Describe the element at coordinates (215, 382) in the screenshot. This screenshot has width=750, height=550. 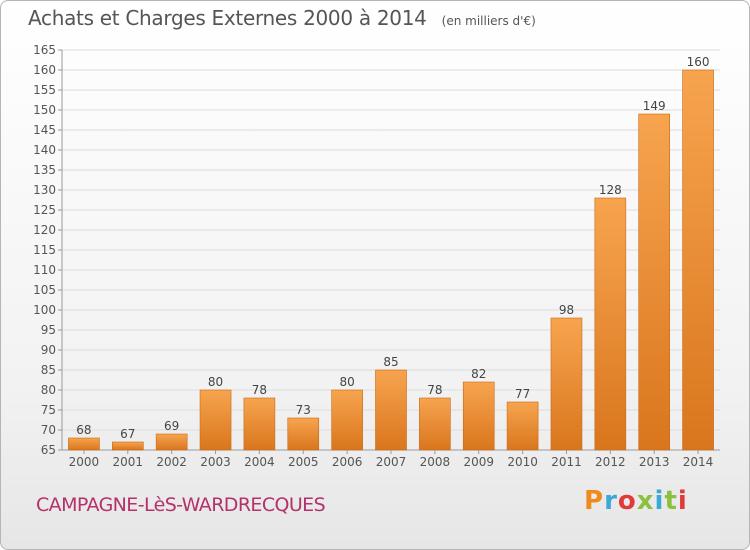
I see `data-label-2003: 80` at that location.